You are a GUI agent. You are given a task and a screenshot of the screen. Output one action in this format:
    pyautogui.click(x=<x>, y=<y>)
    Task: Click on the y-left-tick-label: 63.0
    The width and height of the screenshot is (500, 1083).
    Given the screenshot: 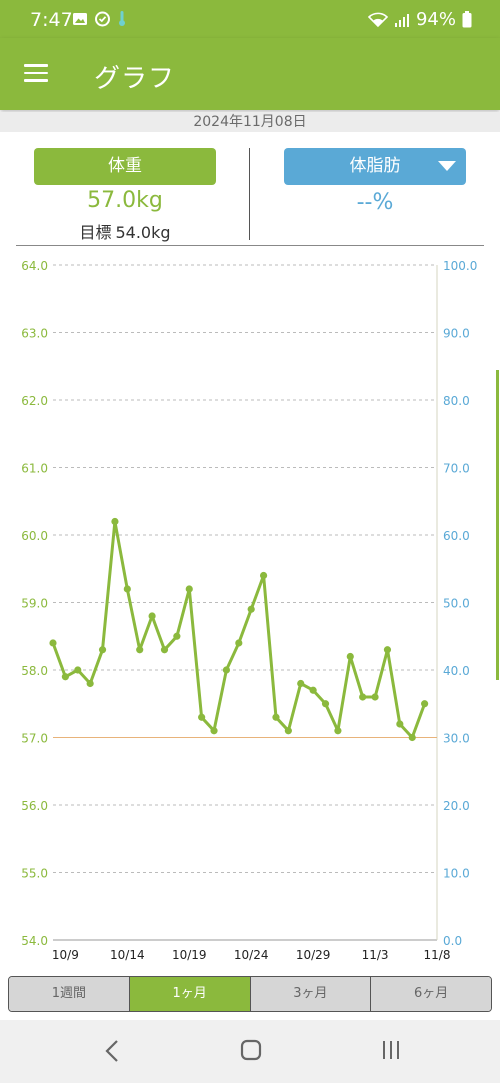 What is the action you would take?
    pyautogui.click(x=34, y=334)
    